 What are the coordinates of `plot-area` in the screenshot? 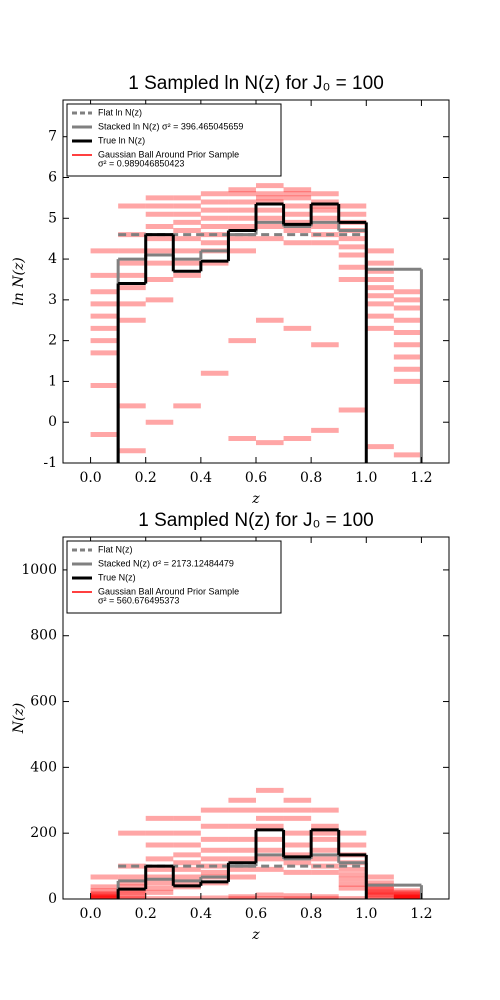 It's located at (256, 843).